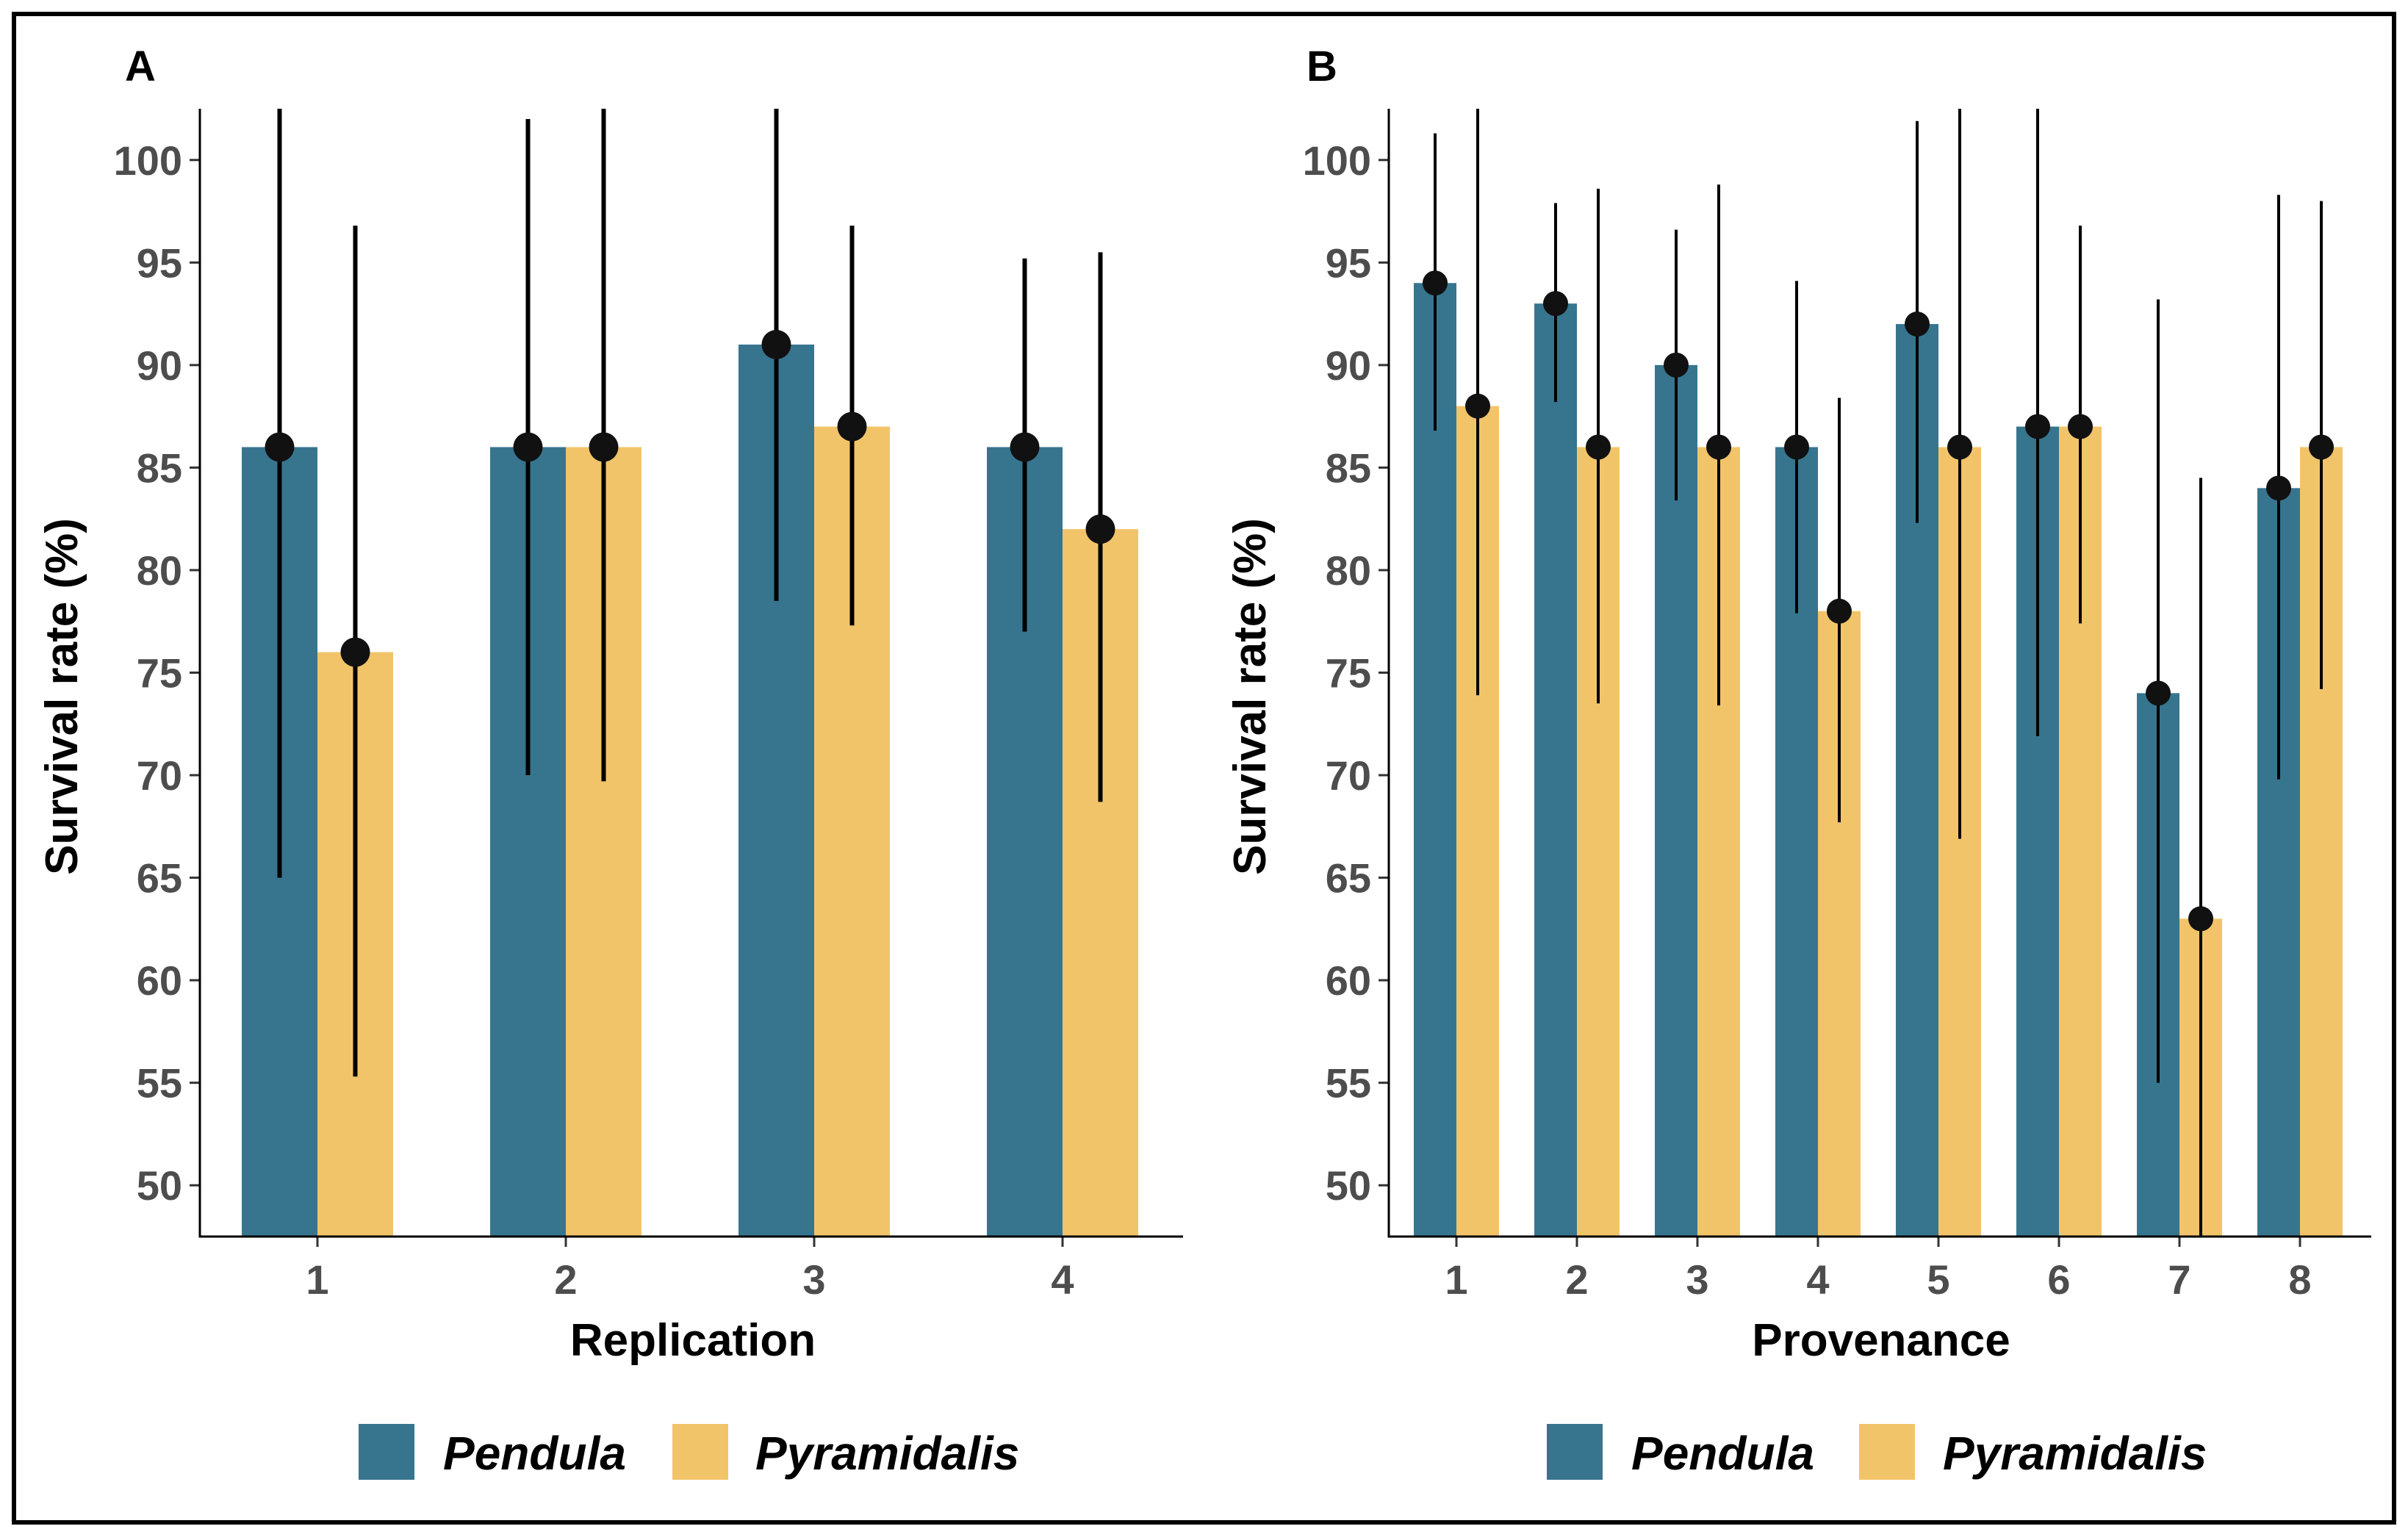  What do you see at coordinates (160, 980) in the screenshot?
I see `panel-a-y-tick-label: 60` at bounding box center [160, 980].